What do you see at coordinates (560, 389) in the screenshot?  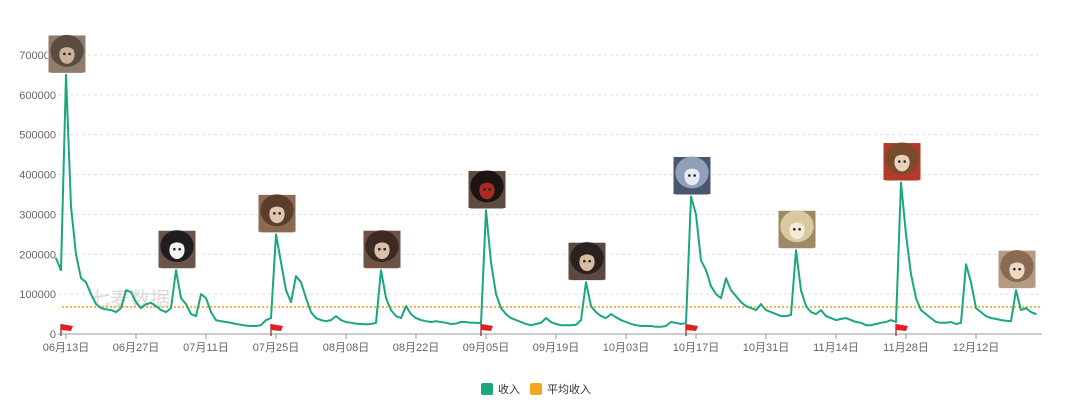 I see `legend-item-average: 平均收入` at bounding box center [560, 389].